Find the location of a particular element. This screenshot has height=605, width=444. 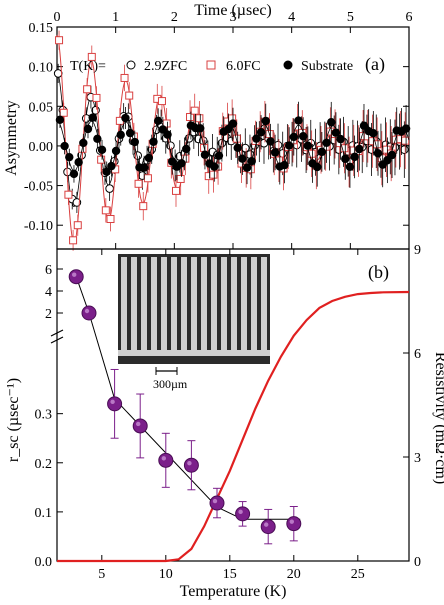

a-xtick-label: 1 is located at coordinates (115, 17).